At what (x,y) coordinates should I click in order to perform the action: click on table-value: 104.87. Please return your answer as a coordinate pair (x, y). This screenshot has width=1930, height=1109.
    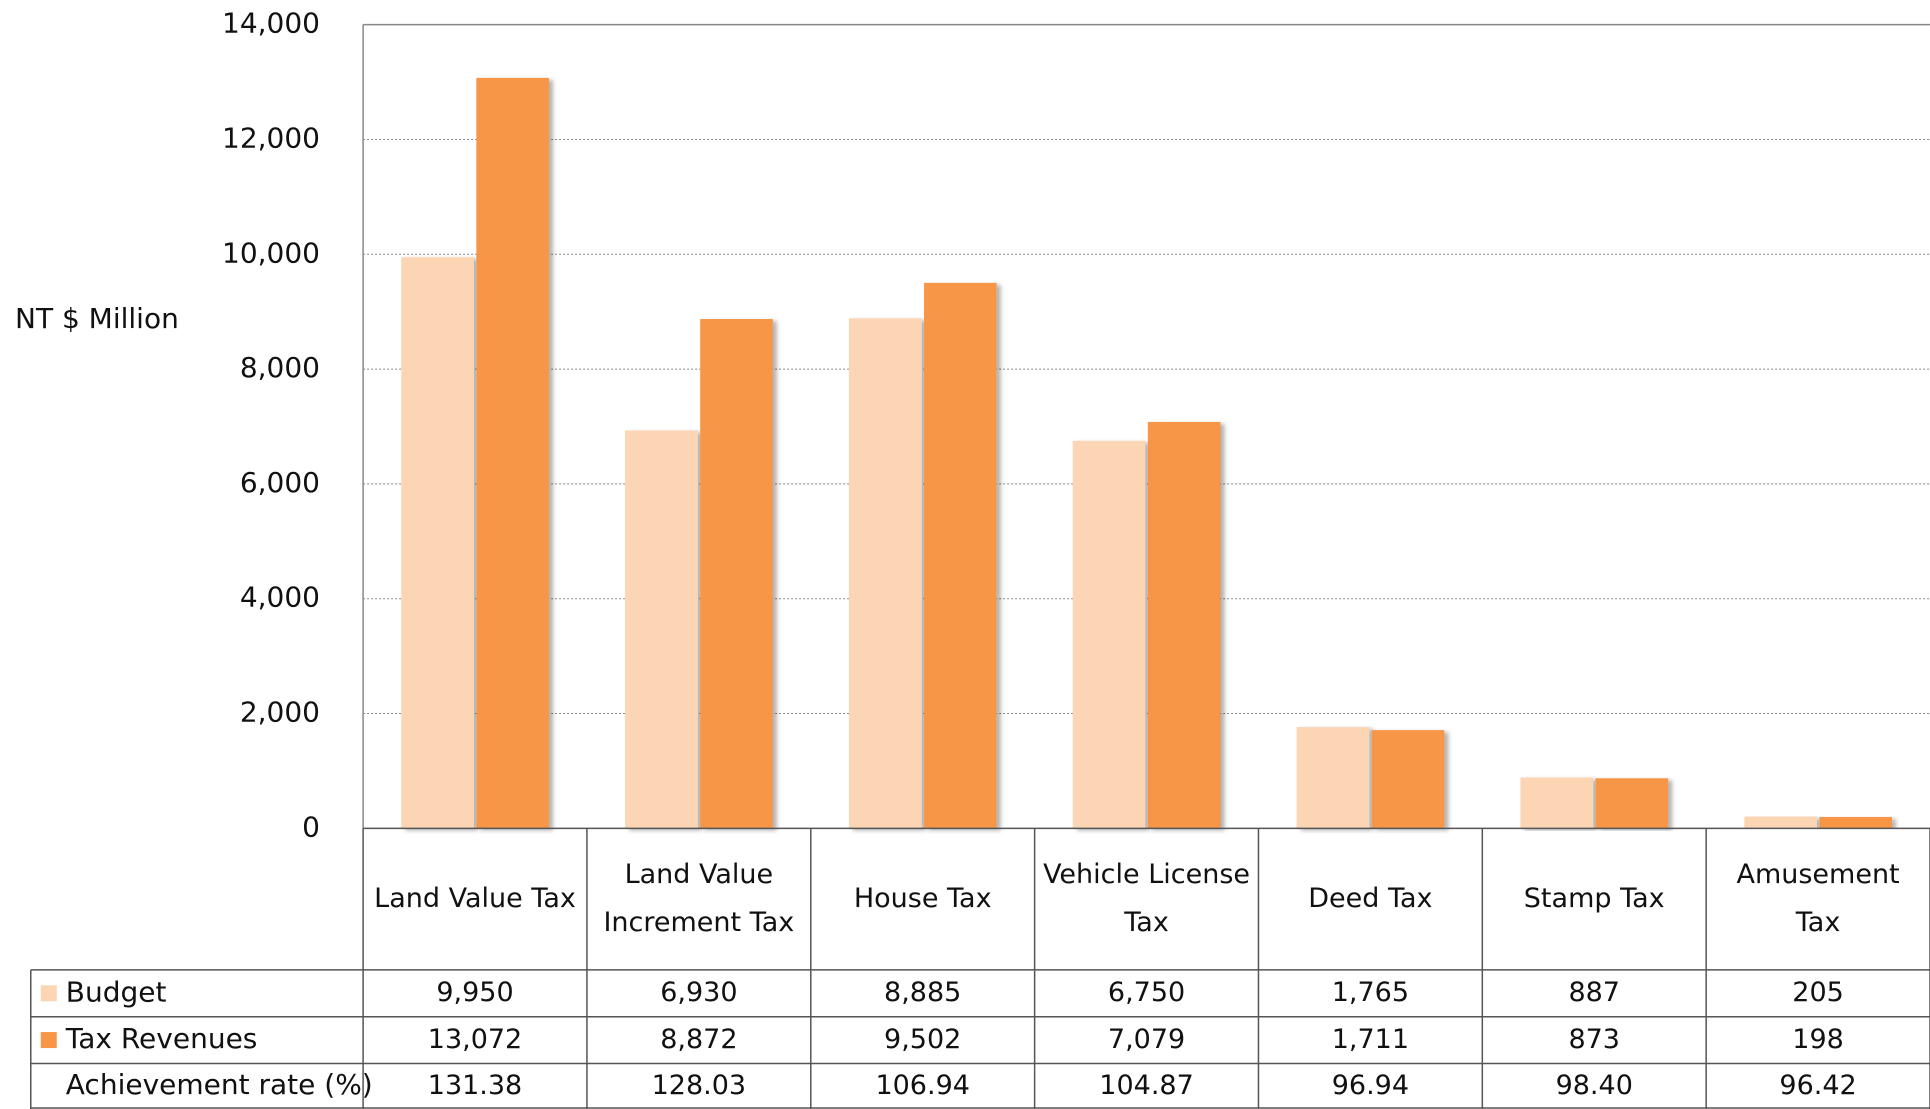
    Looking at the image, I should click on (1146, 1086).